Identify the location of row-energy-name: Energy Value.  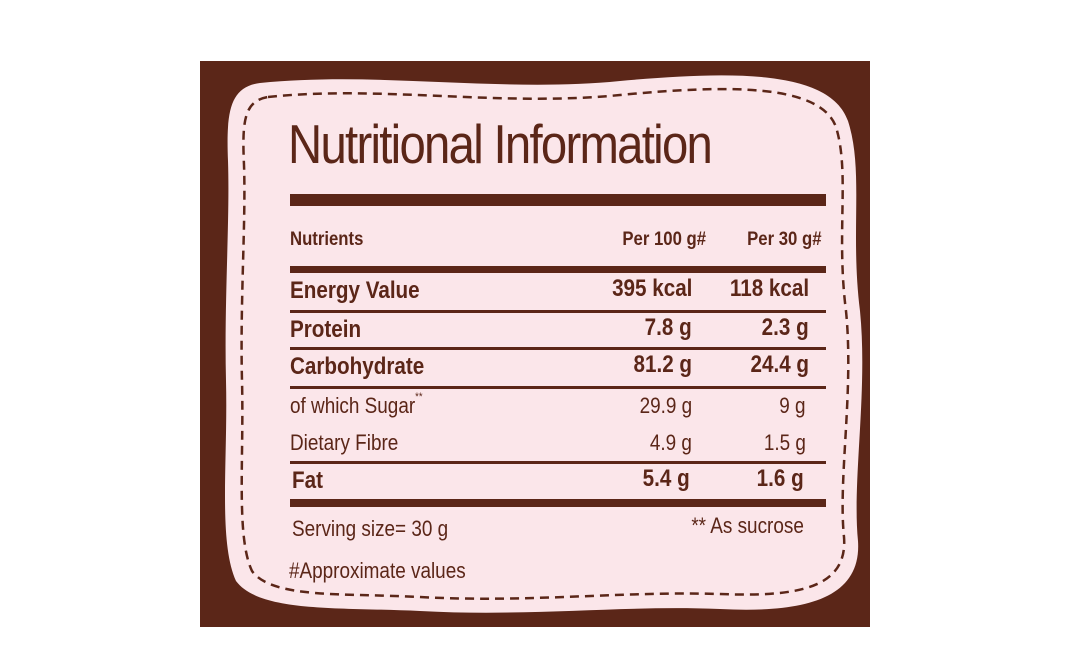
(355, 290).